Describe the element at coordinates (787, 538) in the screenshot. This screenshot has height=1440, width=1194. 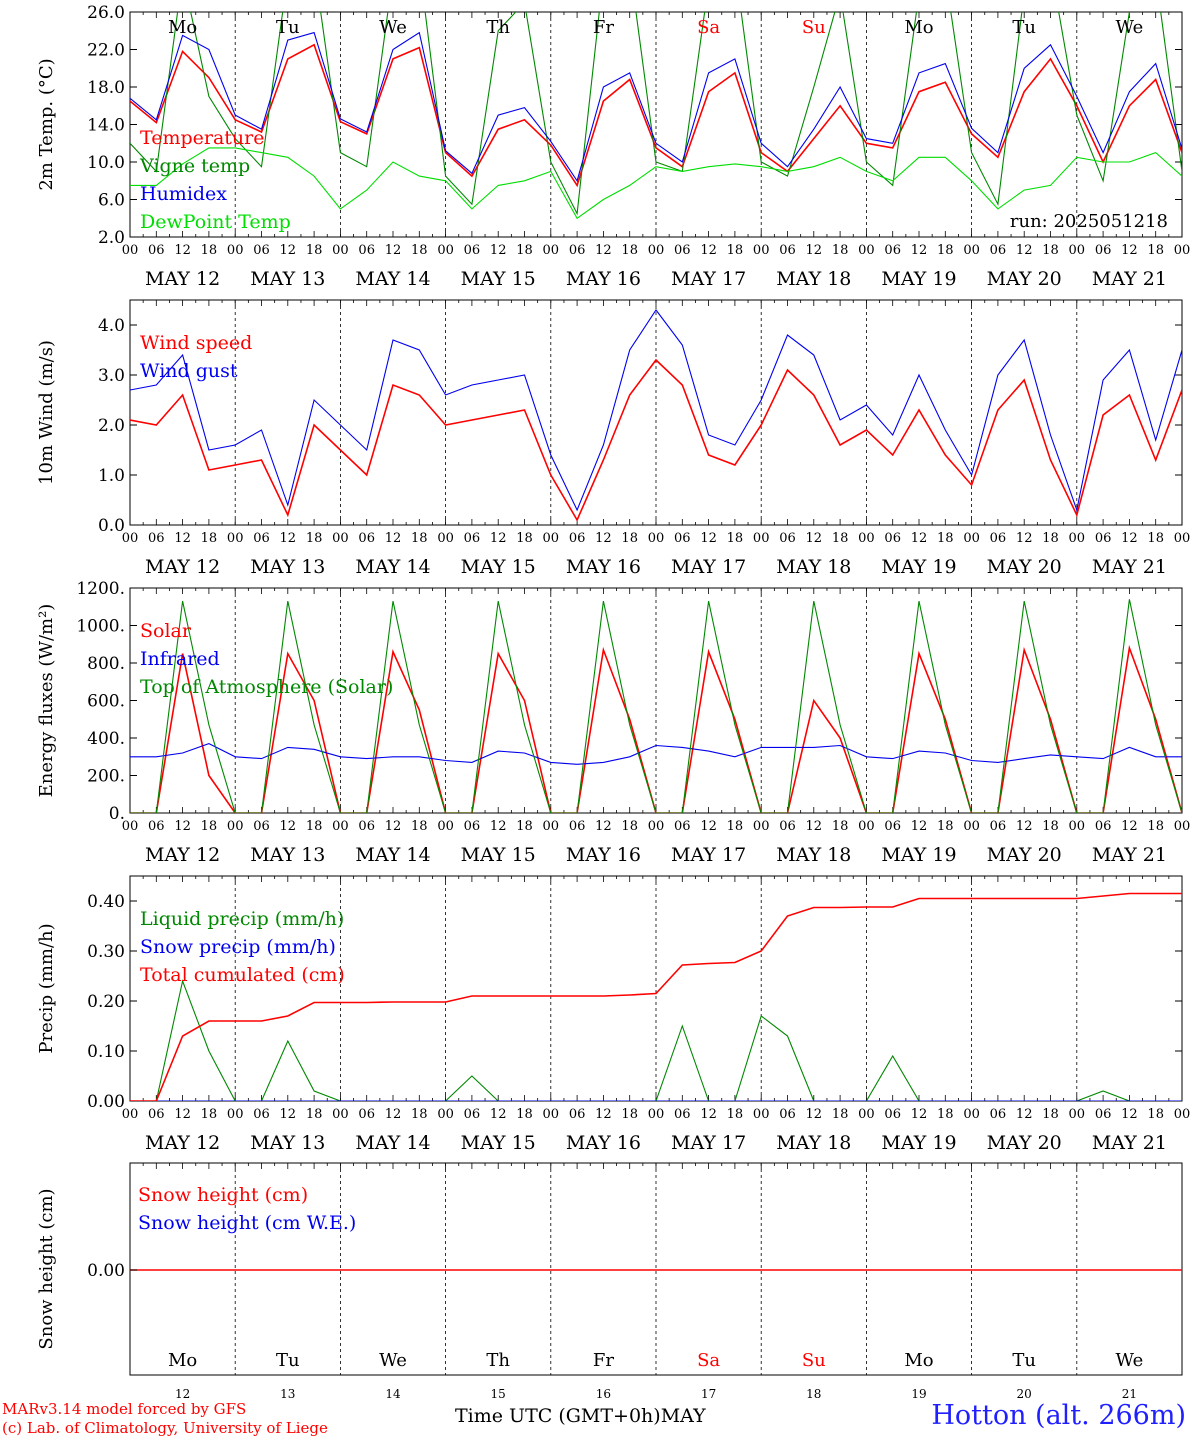
I see `wind-hour-label: 06` at that location.